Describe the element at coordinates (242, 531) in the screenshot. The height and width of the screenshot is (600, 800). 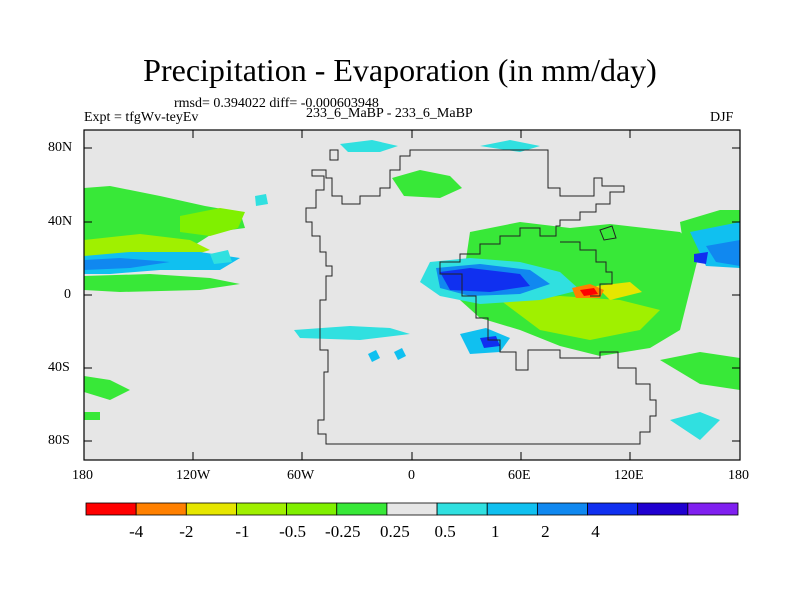
I see `colorbar-label: -1` at that location.